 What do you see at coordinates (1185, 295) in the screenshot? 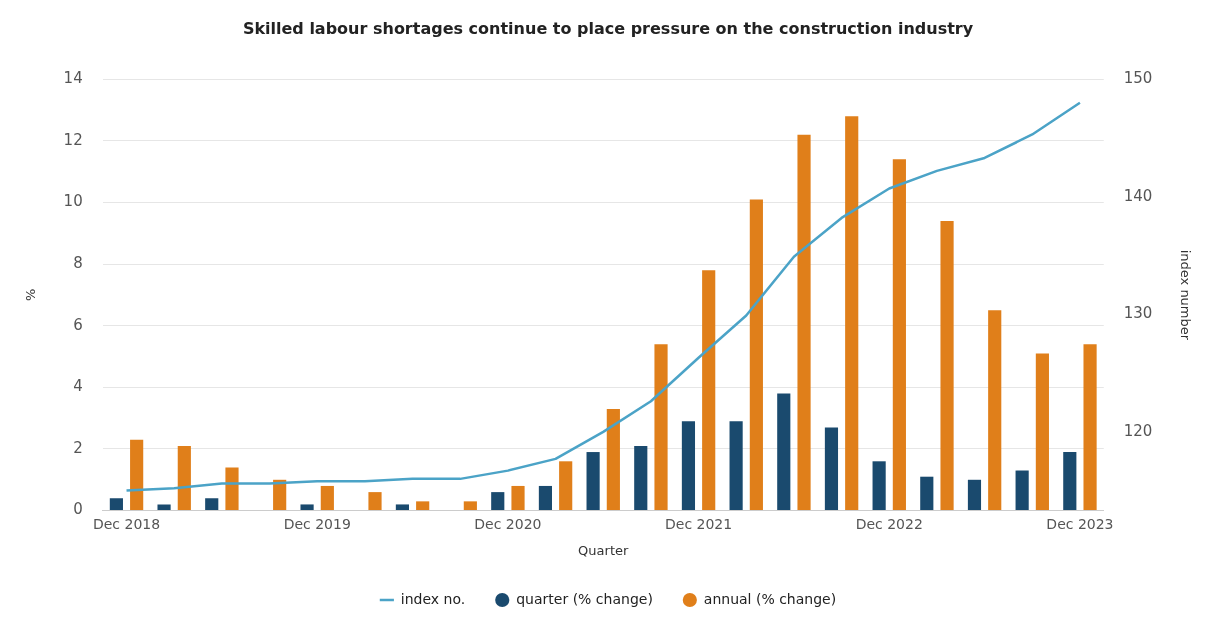
I see `y2-axis-title: index number` at bounding box center [1185, 295].